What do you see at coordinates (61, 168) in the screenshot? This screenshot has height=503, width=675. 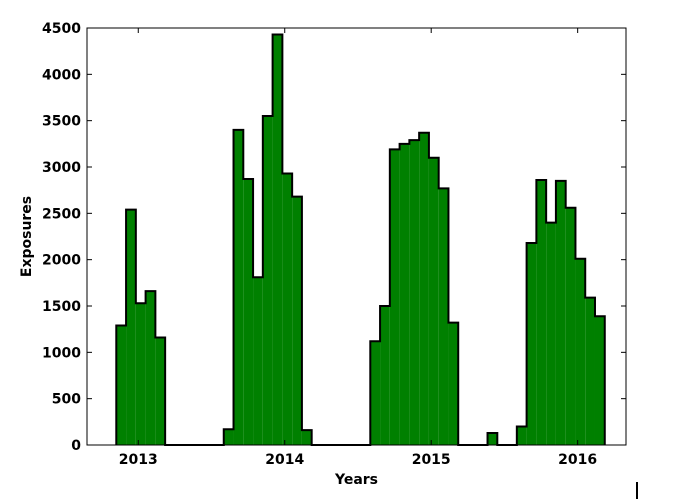 I see `y-tick-label: 3000` at bounding box center [61, 168].